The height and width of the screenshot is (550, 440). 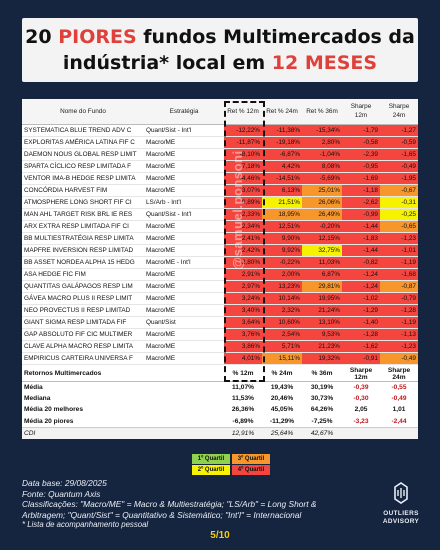 I want to click on stats-s12: -0,30, so click(x=361, y=398).